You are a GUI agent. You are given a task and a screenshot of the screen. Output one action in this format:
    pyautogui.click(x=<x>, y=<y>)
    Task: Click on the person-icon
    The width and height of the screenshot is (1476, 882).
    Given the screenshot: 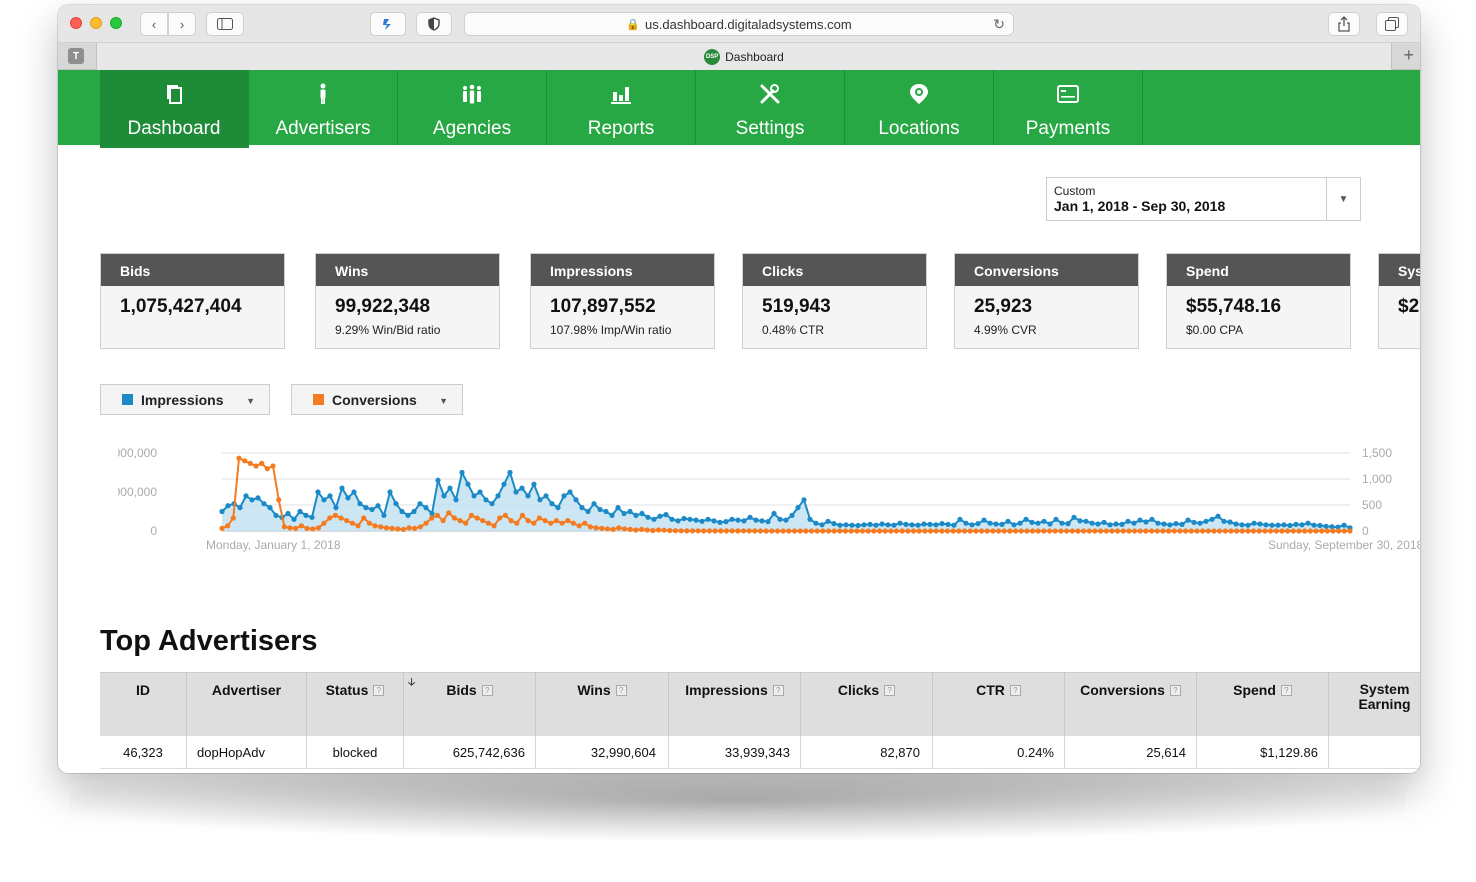 What is the action you would take?
    pyautogui.click(x=323, y=93)
    